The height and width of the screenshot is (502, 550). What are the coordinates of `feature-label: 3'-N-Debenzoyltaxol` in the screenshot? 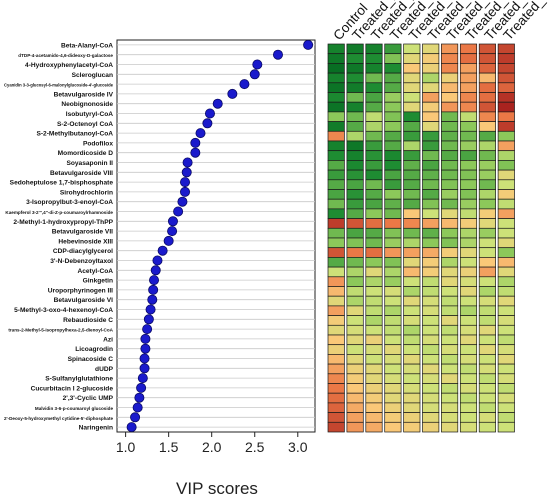 It's located at (81, 261).